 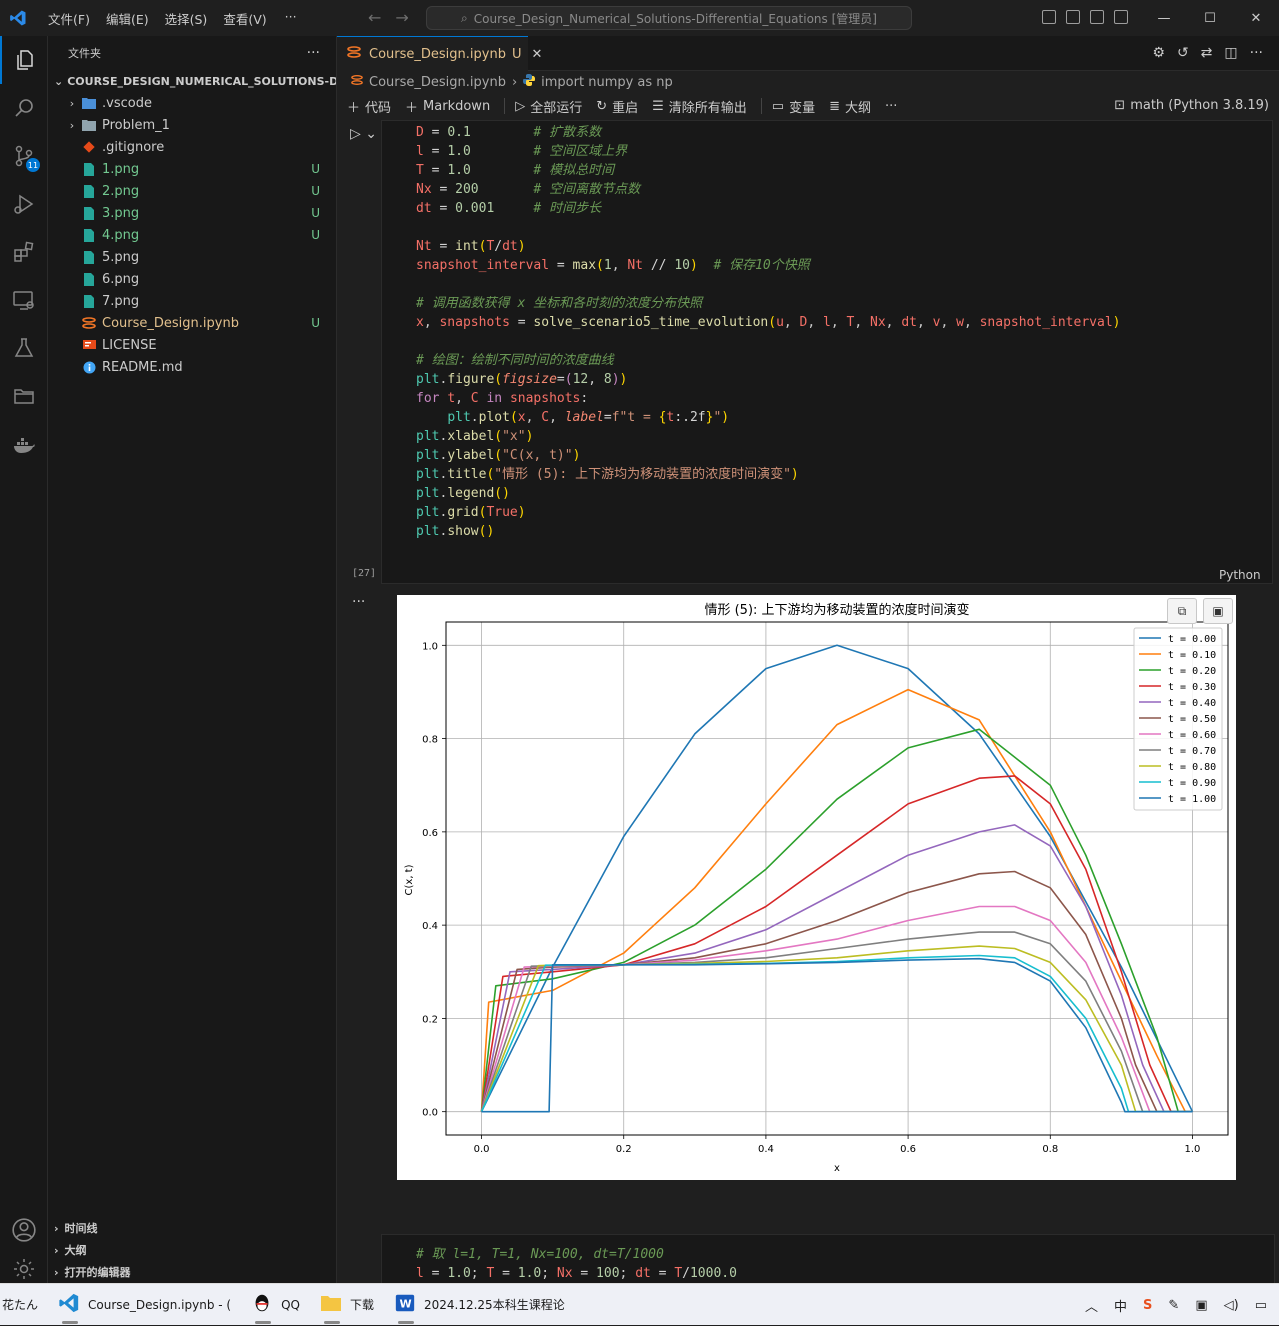 I want to click on settings-gear-icon, so click(x=24, y=1268).